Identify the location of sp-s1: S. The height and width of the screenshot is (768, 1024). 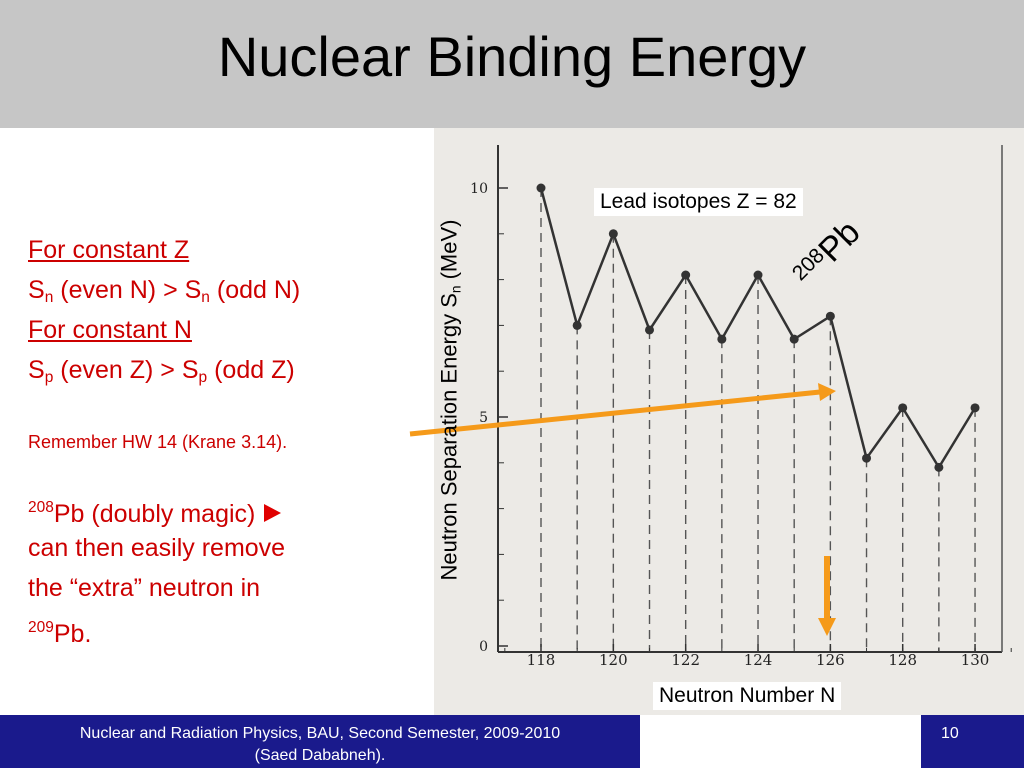
(36, 370).